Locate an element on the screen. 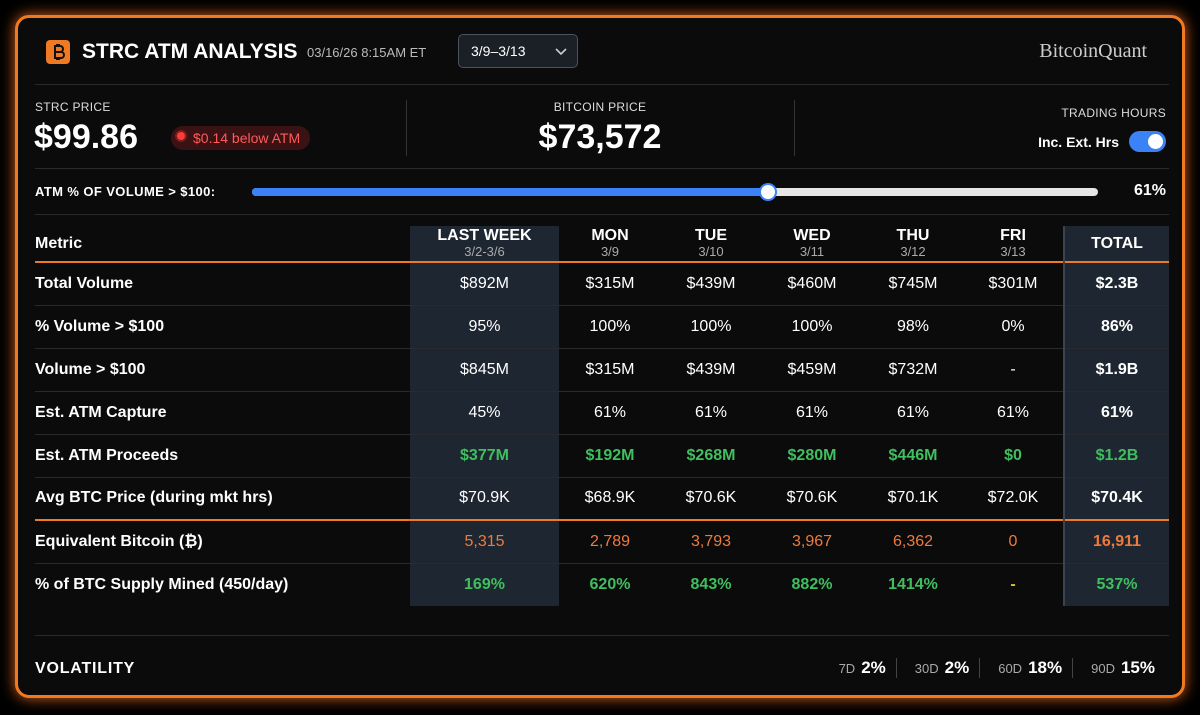  column-dates: 3/12 is located at coordinates (913, 251).